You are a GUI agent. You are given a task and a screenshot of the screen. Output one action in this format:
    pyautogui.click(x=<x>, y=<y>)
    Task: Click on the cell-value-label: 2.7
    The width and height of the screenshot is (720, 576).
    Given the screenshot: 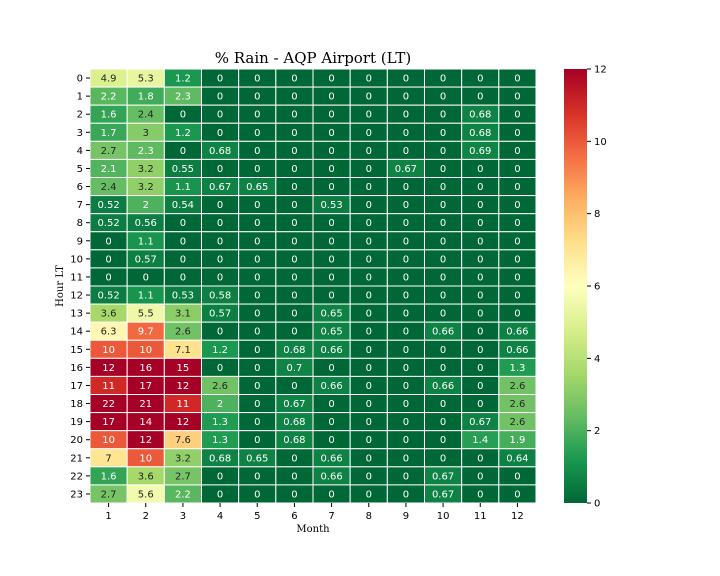 What is the action you would take?
    pyautogui.click(x=109, y=151)
    